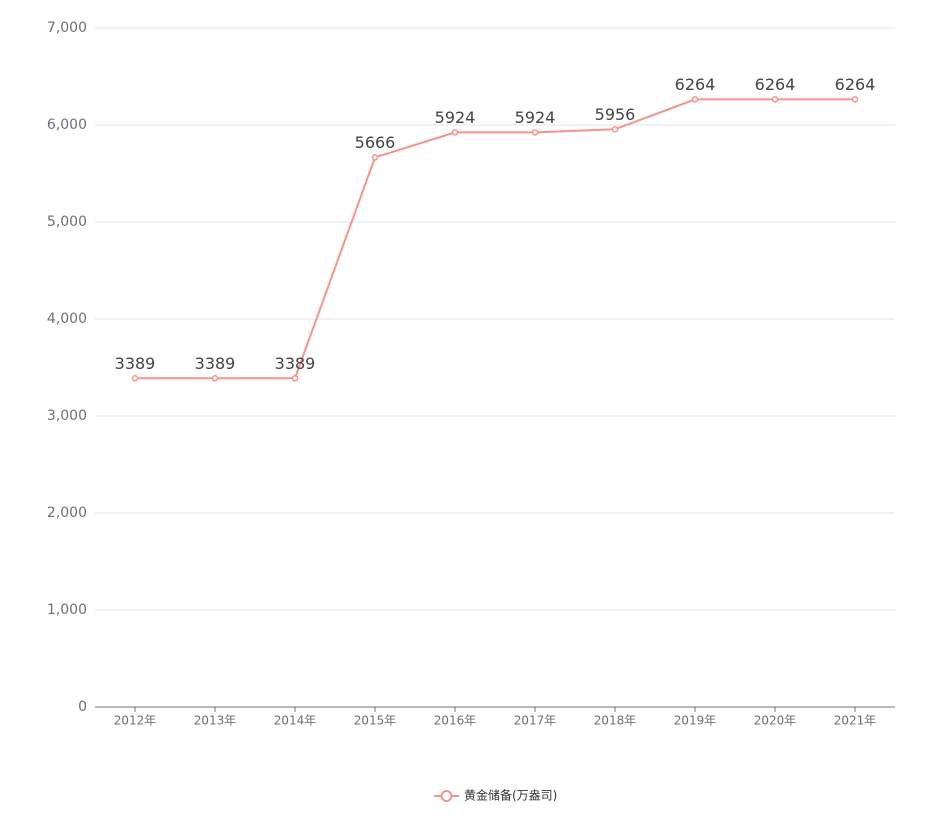 The width and height of the screenshot is (951, 822). What do you see at coordinates (446, 796) in the screenshot?
I see `legend-icon-marker` at bounding box center [446, 796].